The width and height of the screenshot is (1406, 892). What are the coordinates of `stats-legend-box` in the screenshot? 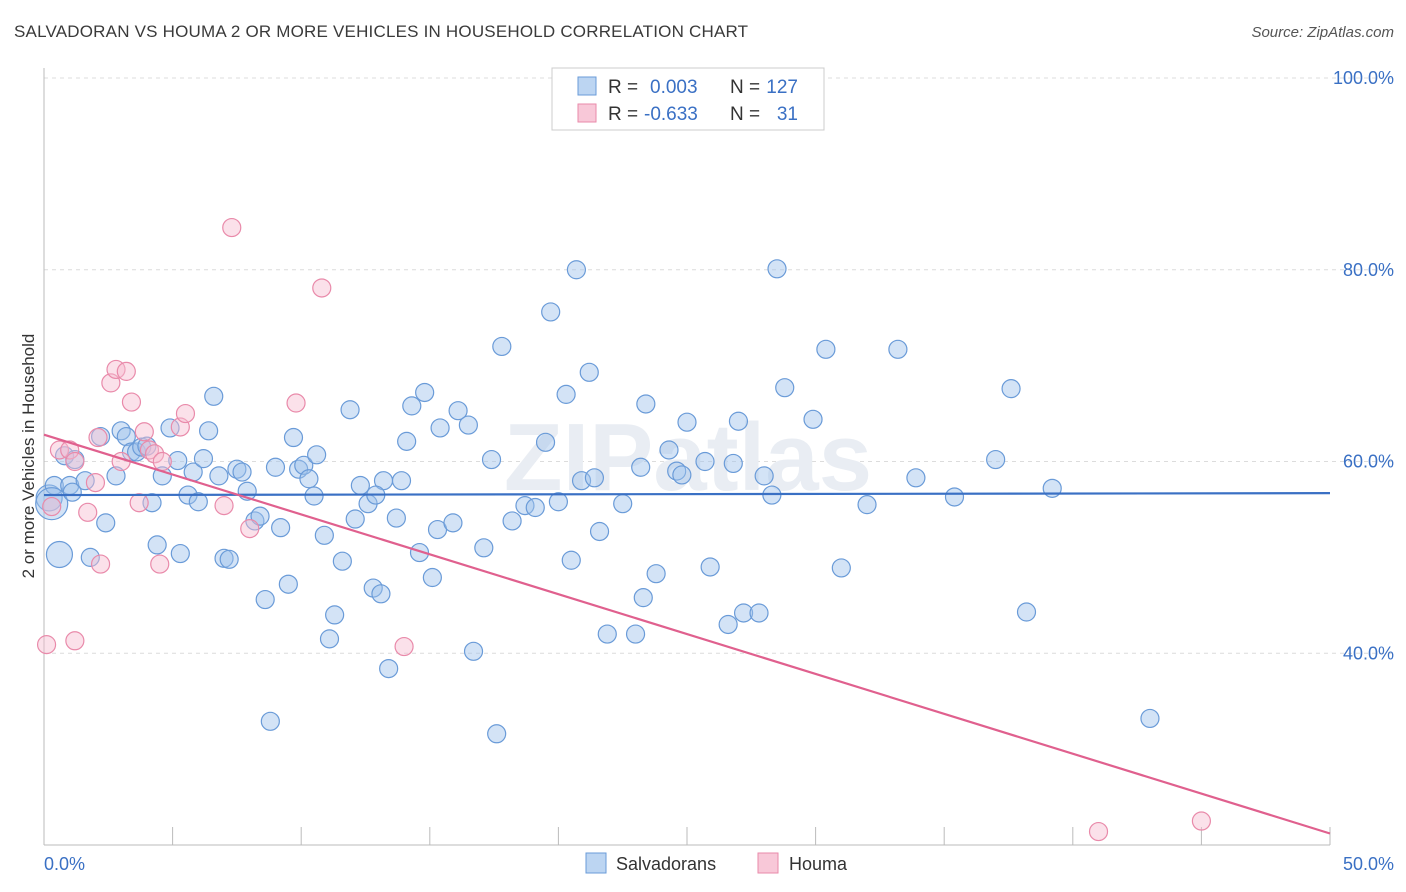 It's located at (688, 99).